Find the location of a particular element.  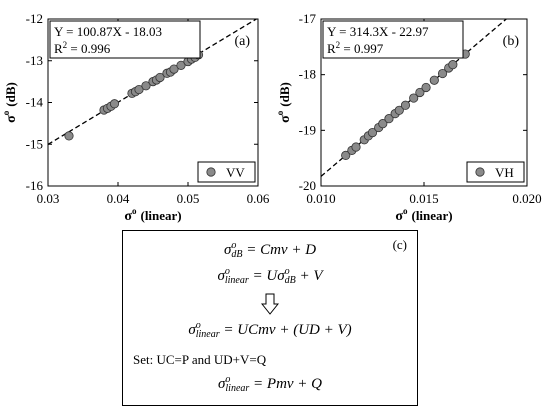

eq4-sigma: σ is located at coordinates (221, 384).